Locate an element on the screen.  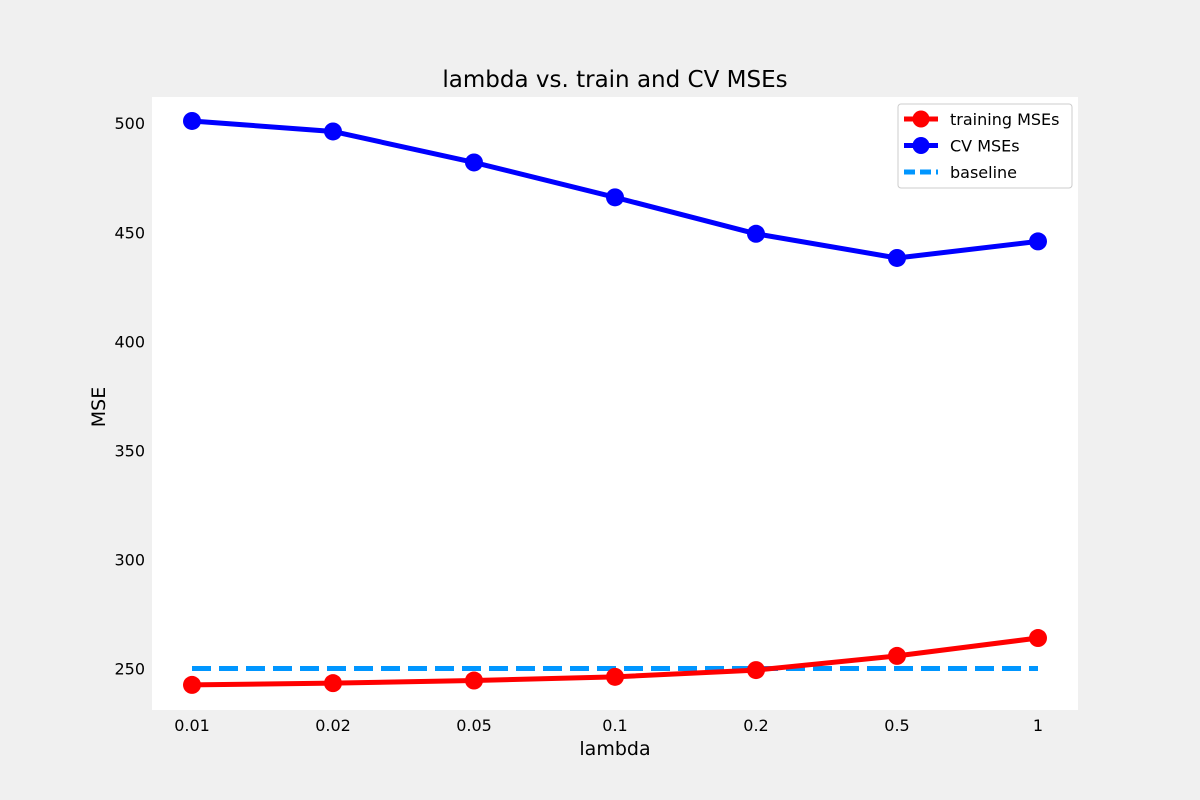
x-tick-label: 0.02 is located at coordinates (333, 725).